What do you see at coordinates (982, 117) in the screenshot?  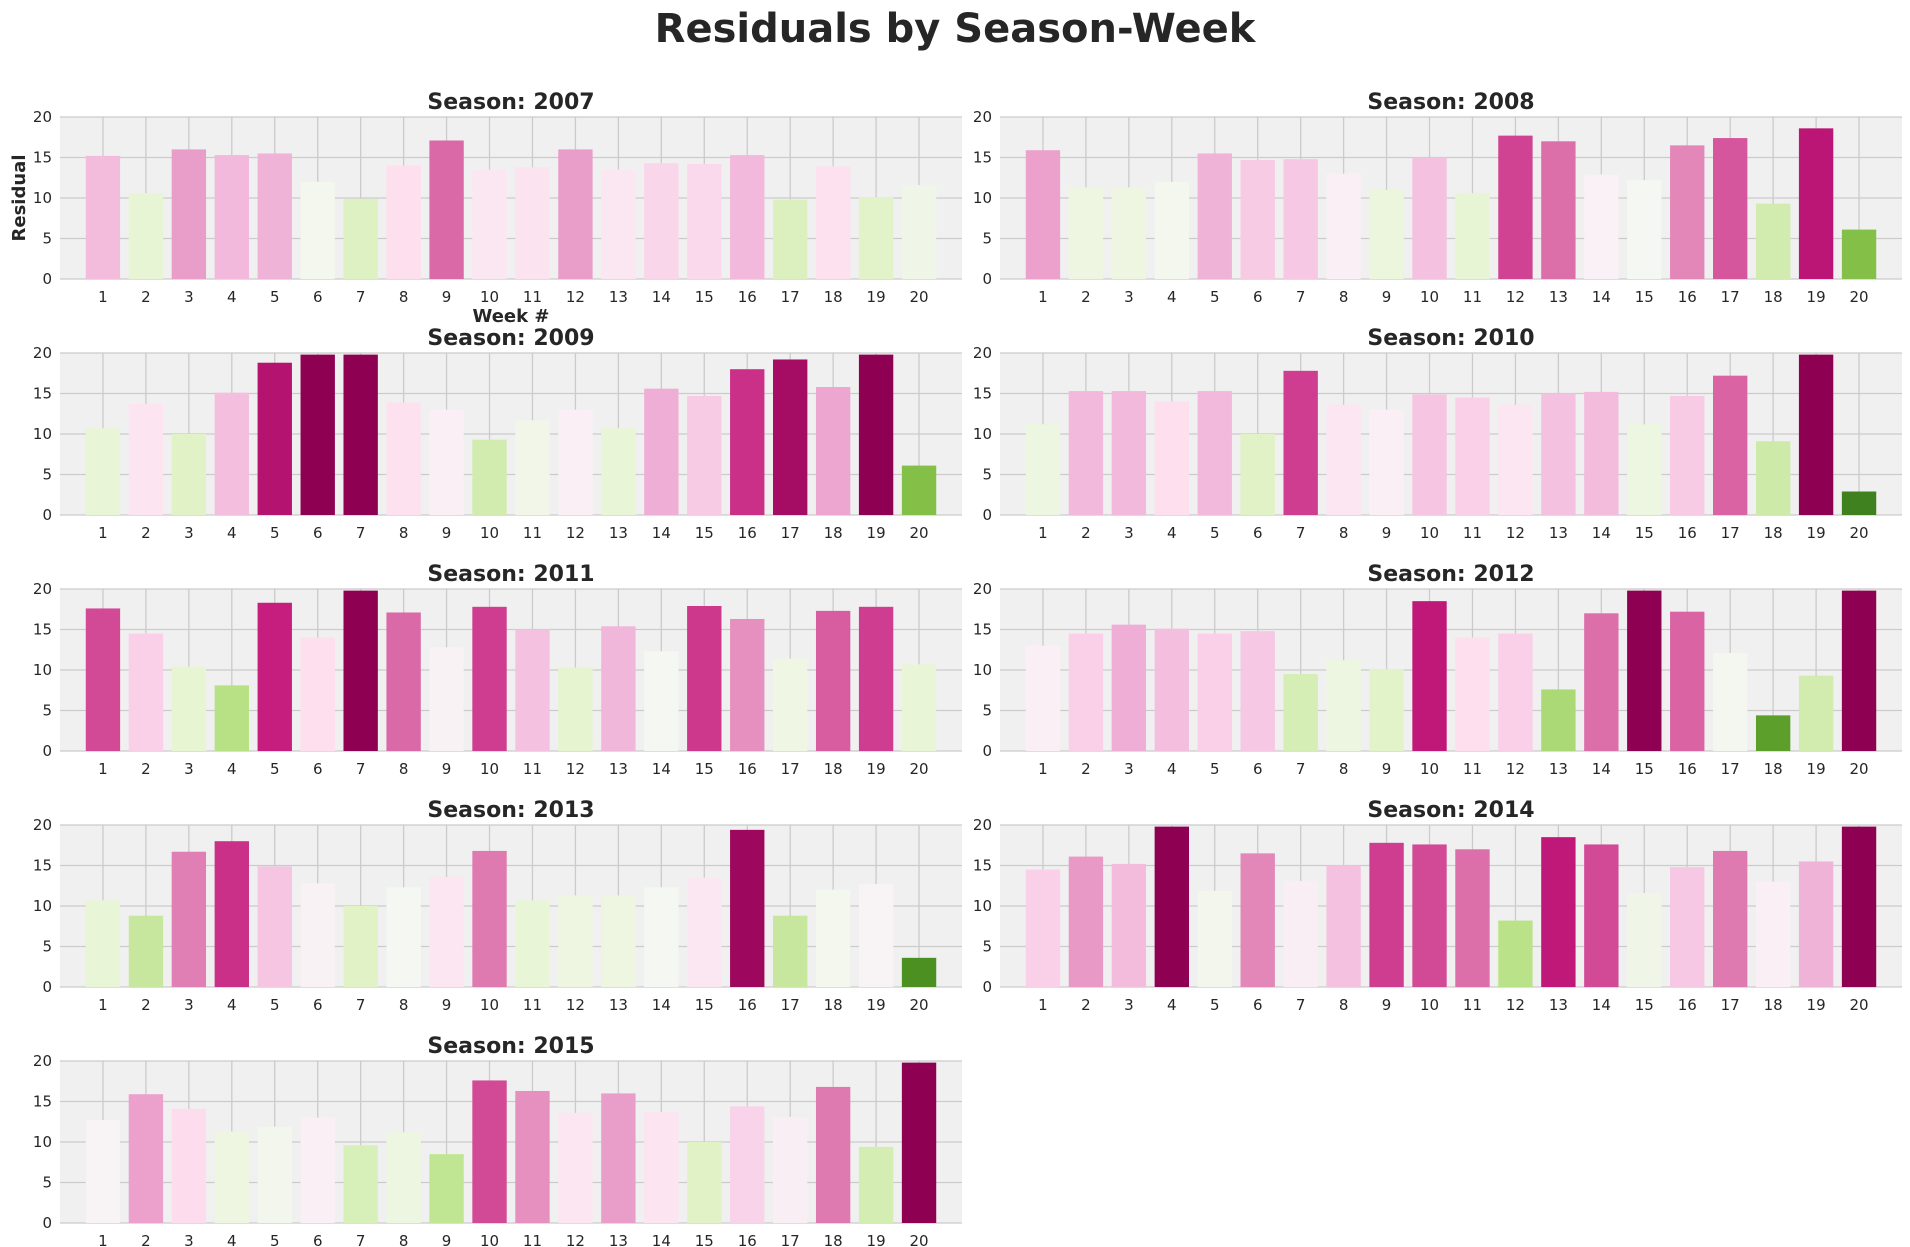 I see `y-tick-label: 20` at bounding box center [982, 117].